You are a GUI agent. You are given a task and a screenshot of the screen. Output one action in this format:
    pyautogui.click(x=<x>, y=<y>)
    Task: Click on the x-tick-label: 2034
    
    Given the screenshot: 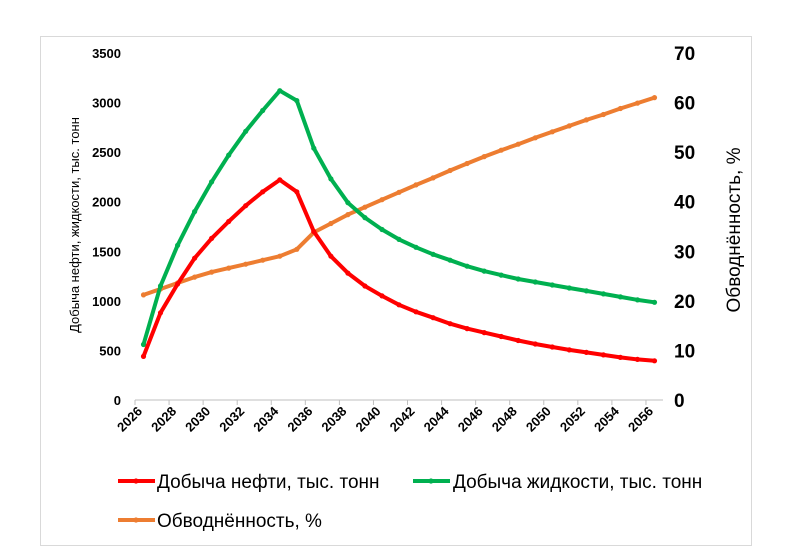 What is the action you would take?
    pyautogui.click(x=266, y=419)
    